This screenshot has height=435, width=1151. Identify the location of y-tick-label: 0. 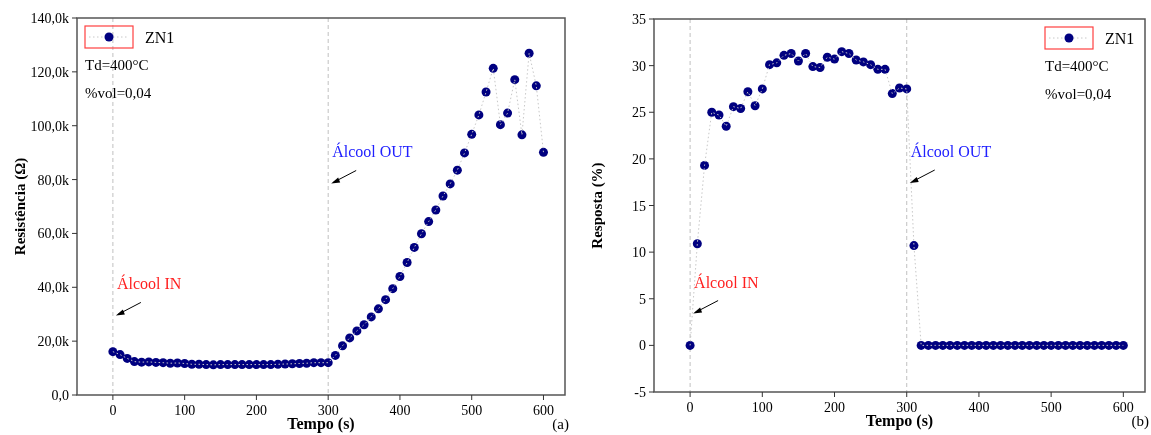
(642, 346).